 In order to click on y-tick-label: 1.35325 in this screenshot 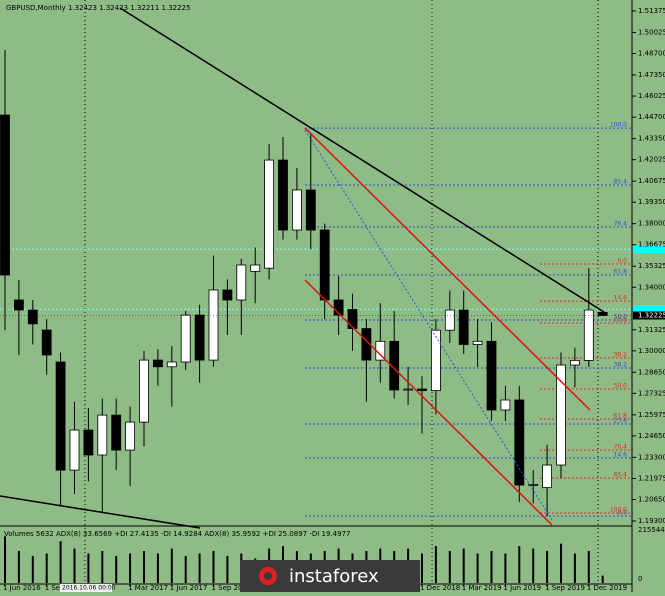, I will do `click(651, 266)`.